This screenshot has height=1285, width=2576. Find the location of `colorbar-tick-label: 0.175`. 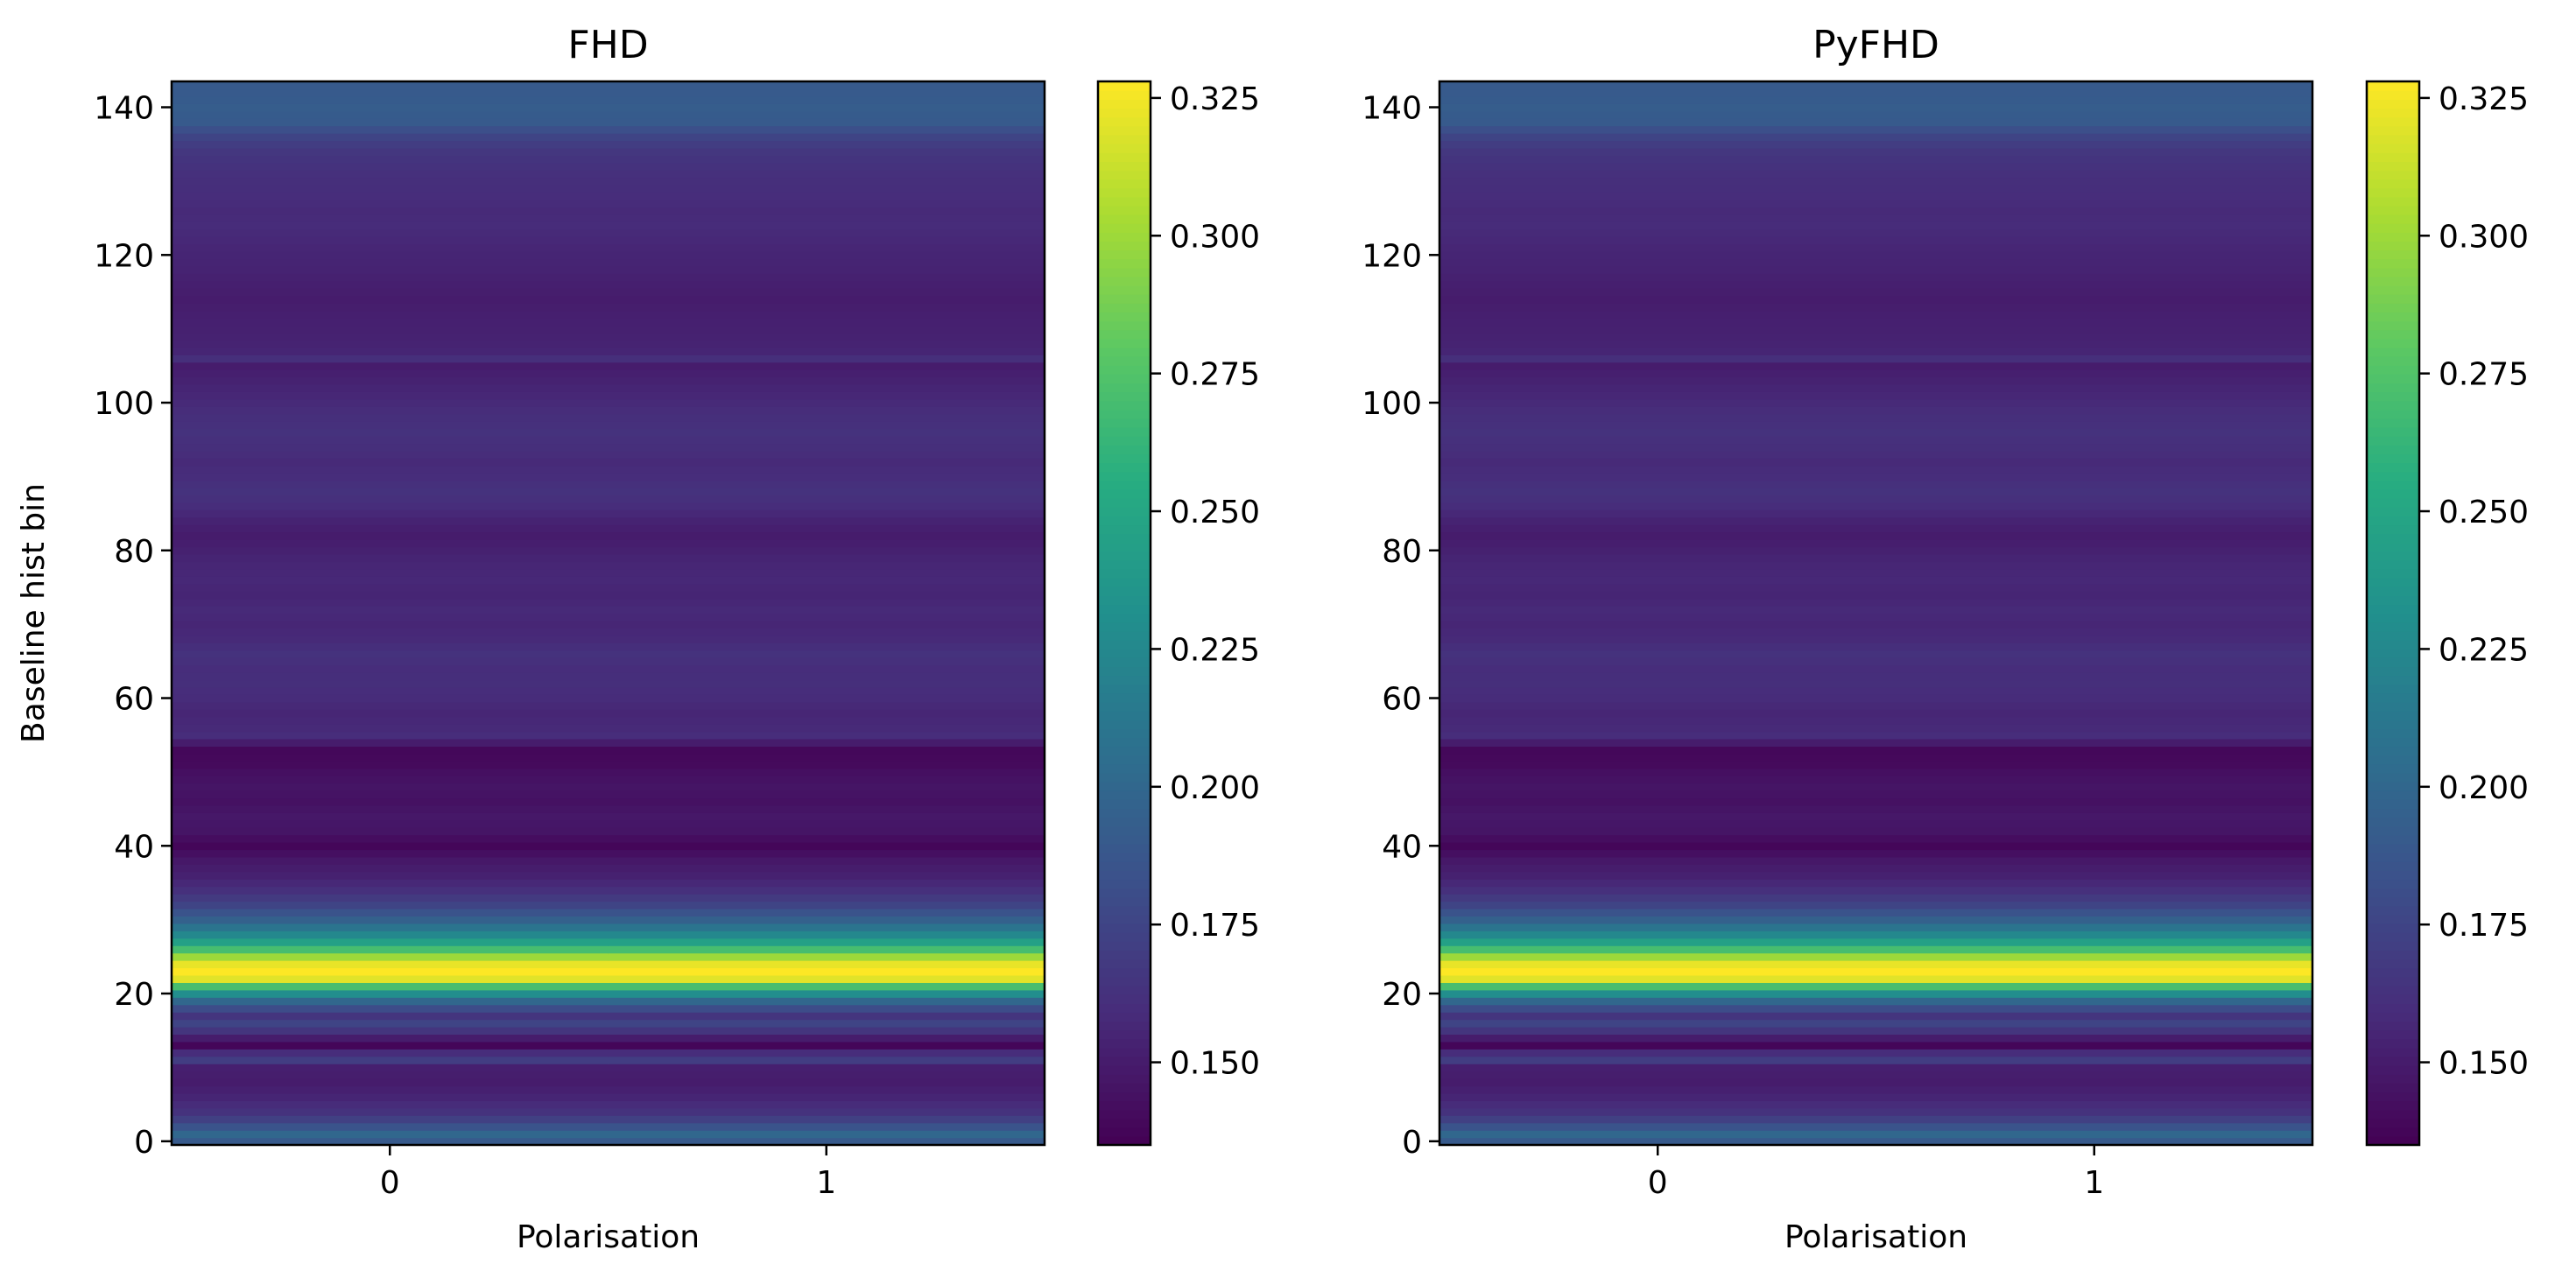

colorbar-tick-label: 0.175 is located at coordinates (1215, 926).